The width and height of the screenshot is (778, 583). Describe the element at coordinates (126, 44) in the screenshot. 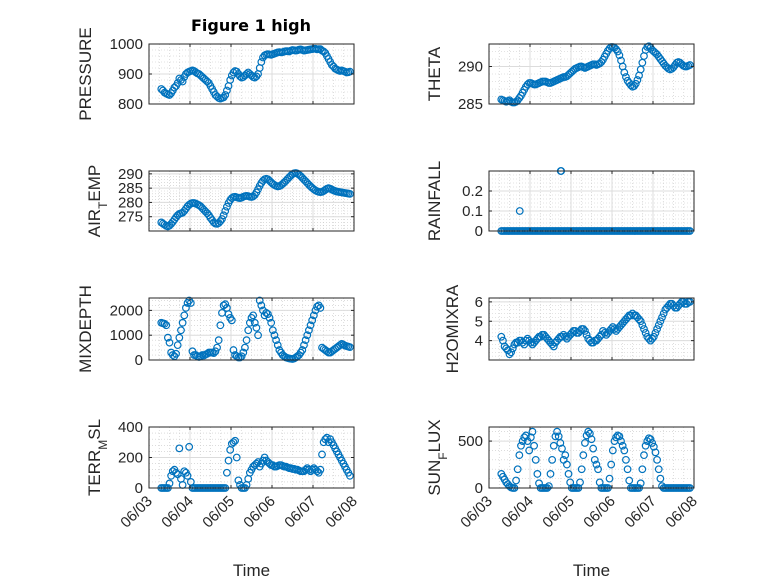

I see `y-tick-label: 1000` at that location.